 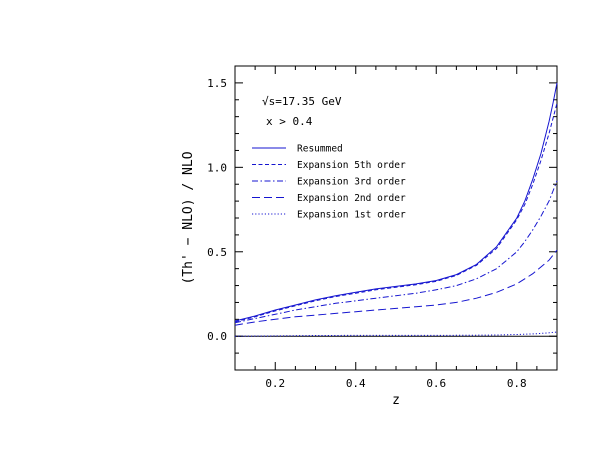 What do you see at coordinates (217, 167) in the screenshot?
I see `y-tick-label: 1.0` at bounding box center [217, 167].